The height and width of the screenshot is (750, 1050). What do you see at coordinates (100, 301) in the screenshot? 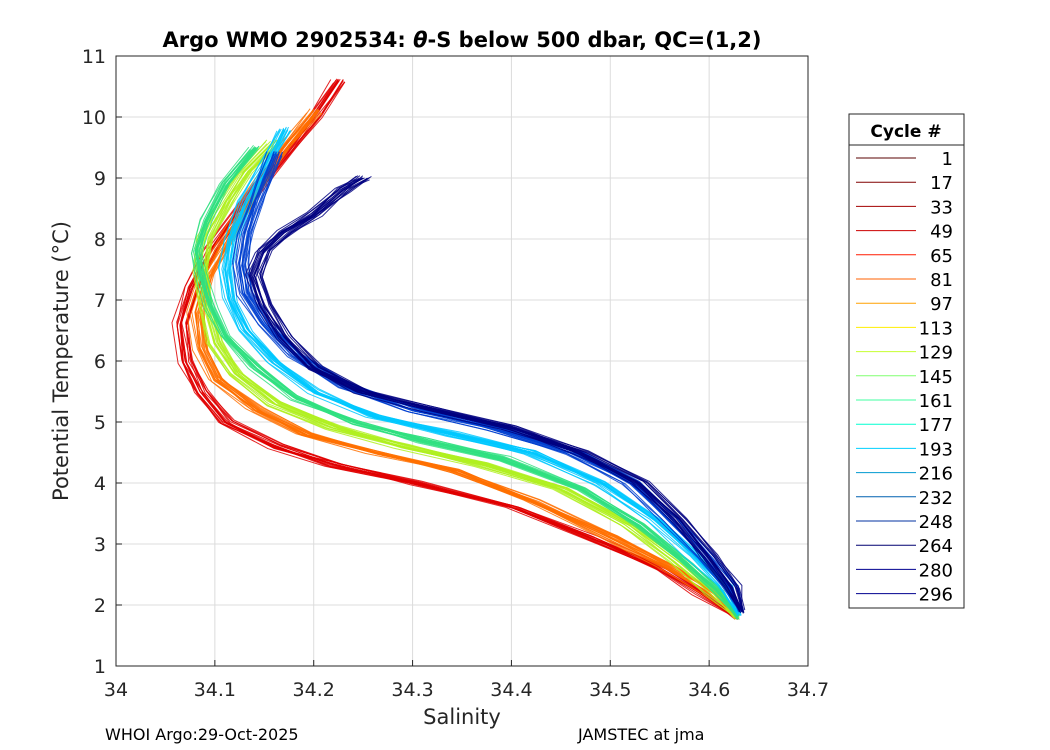
I see `y-tick-label: 7` at bounding box center [100, 301].